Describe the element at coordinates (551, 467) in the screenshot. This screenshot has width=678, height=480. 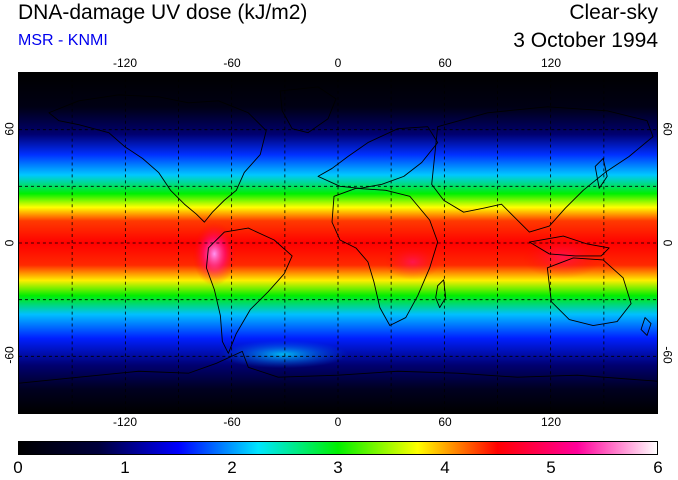
I see `colorbar-label-5: 5` at that location.